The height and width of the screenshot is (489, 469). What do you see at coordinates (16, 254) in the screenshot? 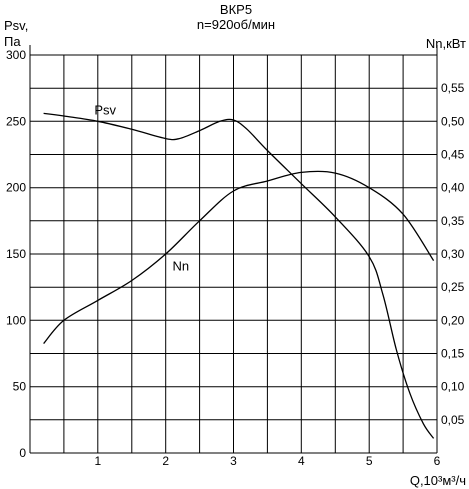
I see `y-left-tick-label: 150` at bounding box center [16, 254].